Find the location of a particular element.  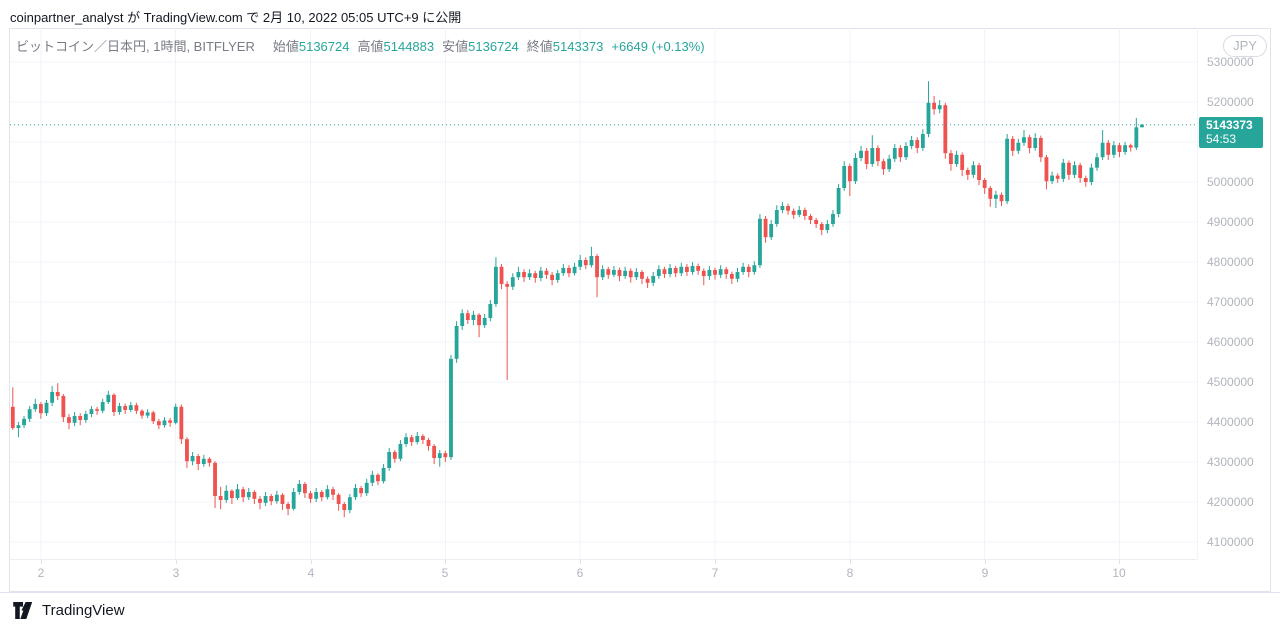

time-tick-label: 3 is located at coordinates (176, 573).